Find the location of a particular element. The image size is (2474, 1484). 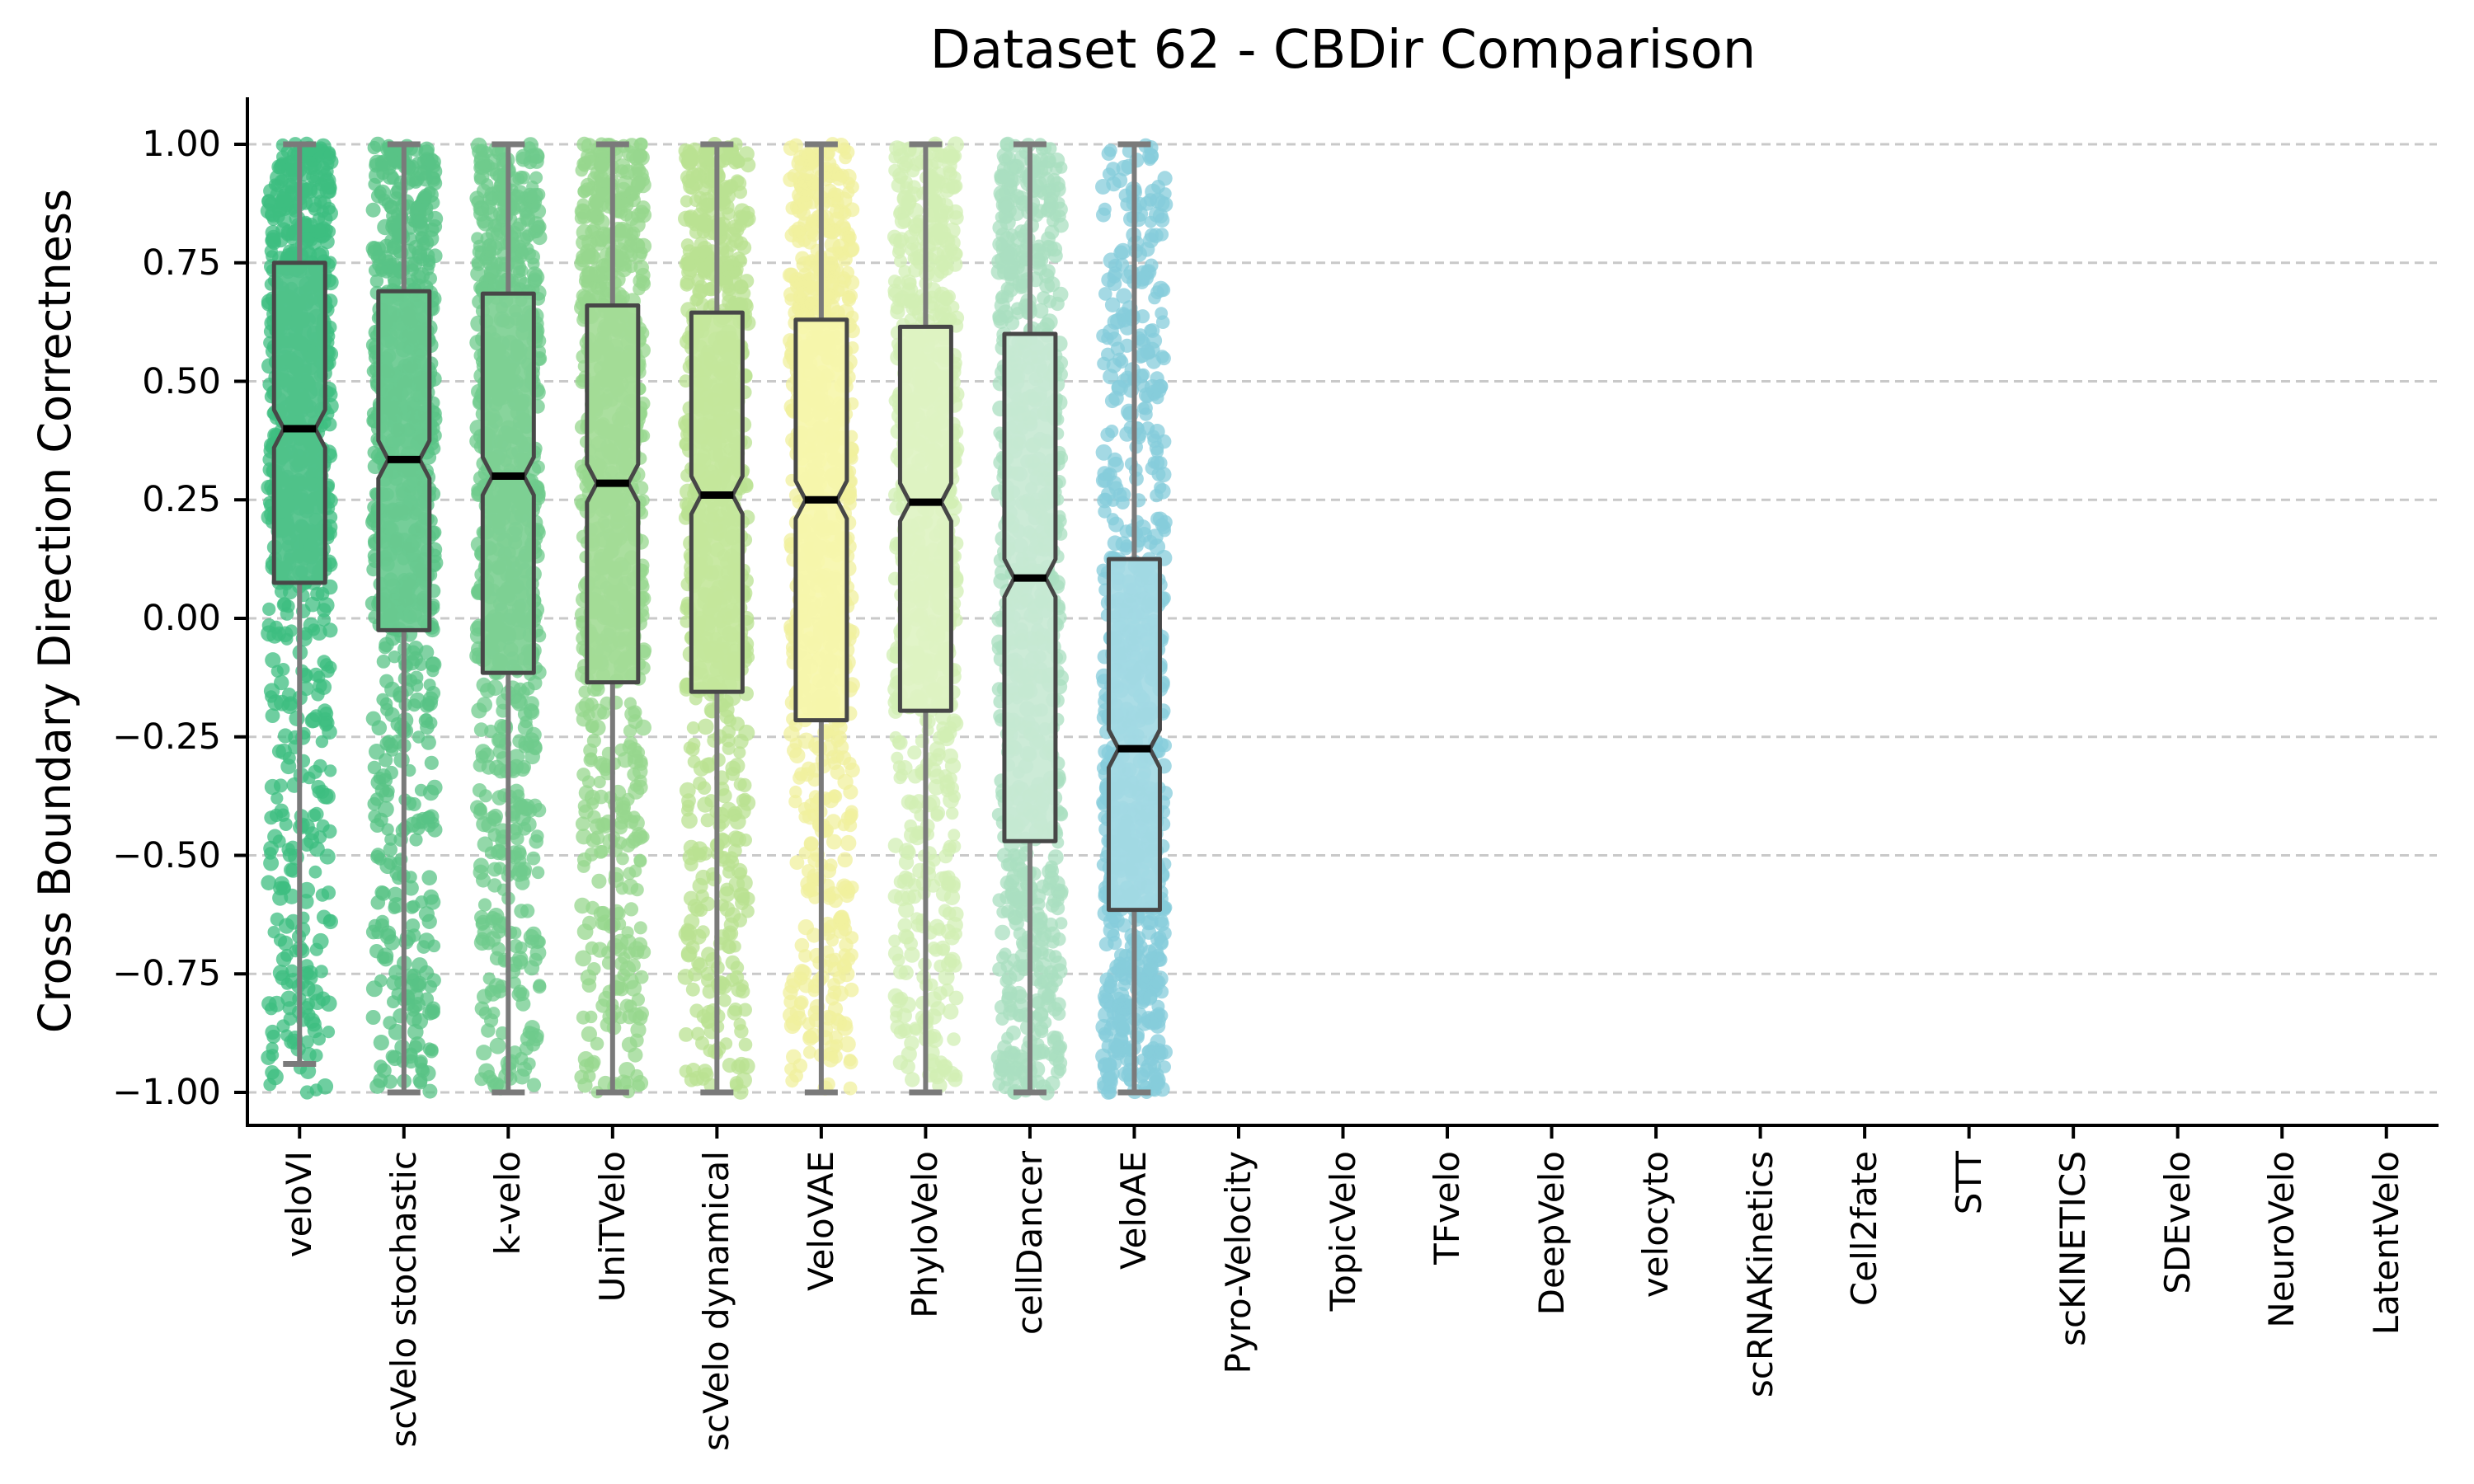

x-tick-label-VeloVAE: VeloVAE is located at coordinates (820, 1221).